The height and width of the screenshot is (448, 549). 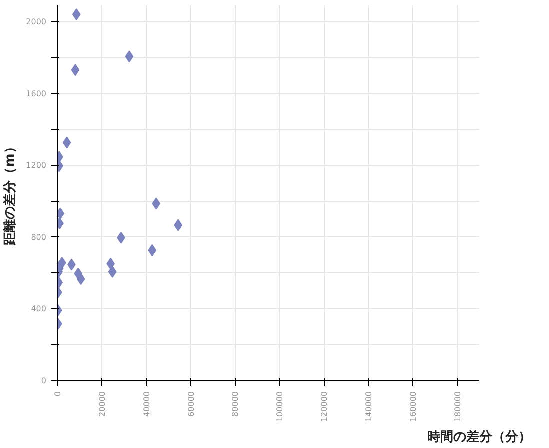 What do you see at coordinates (36, 165) in the screenshot?
I see `y-tick-label: 1200` at bounding box center [36, 165].